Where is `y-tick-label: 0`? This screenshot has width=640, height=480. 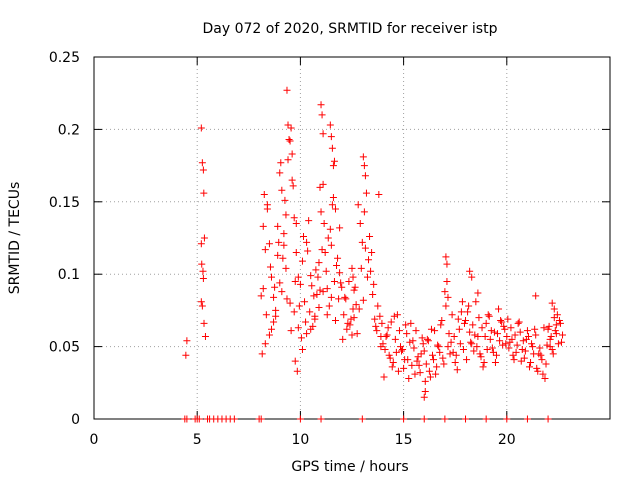 y-tick-label: 0 is located at coordinates (75, 420).